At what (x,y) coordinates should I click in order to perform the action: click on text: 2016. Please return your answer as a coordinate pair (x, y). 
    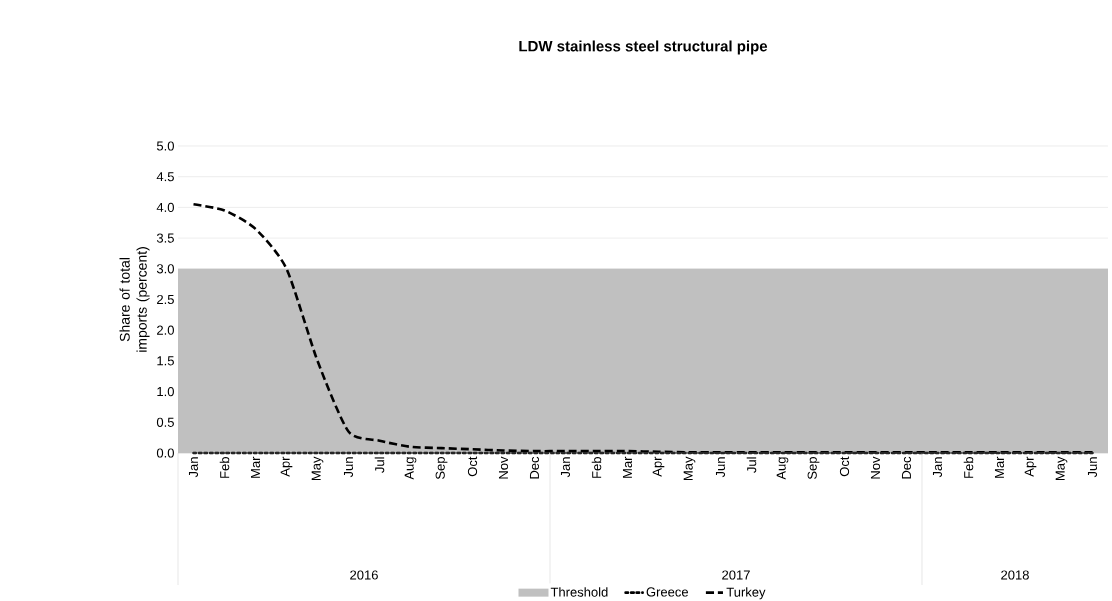
    Looking at the image, I should click on (364, 575).